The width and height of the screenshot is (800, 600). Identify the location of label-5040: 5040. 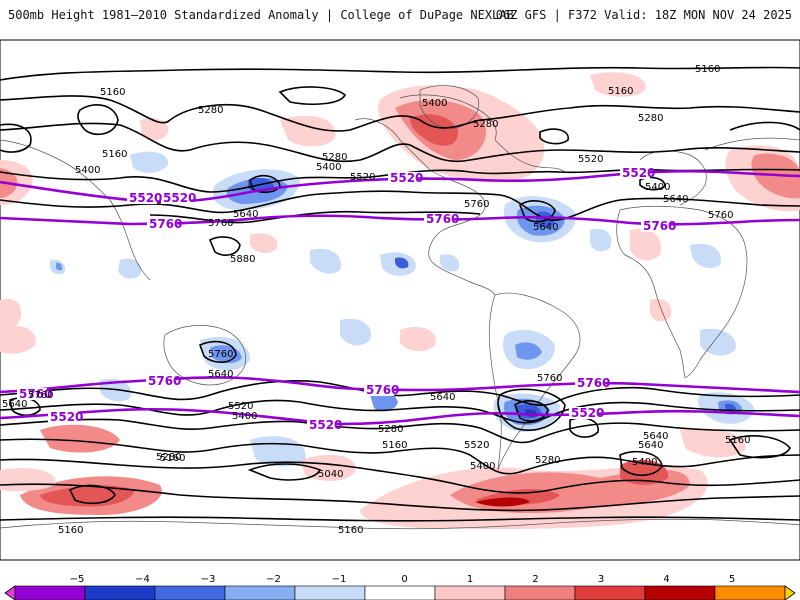
(330, 474).